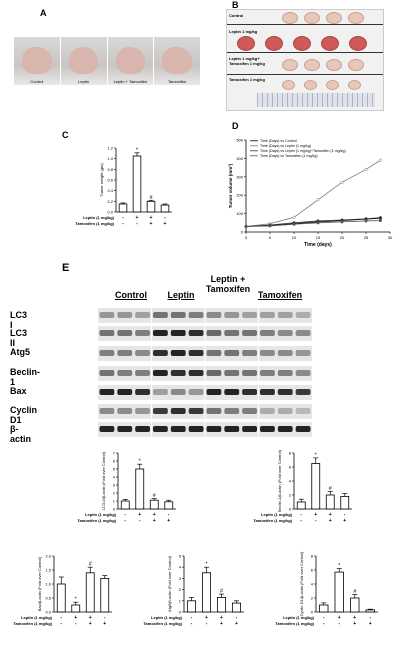 This screenshot has height=647, width=400. Describe the element at coordinates (169, 583) in the screenshot. I see `y-axis-label: Atg5/β-actin (Fold over Control)` at that location.